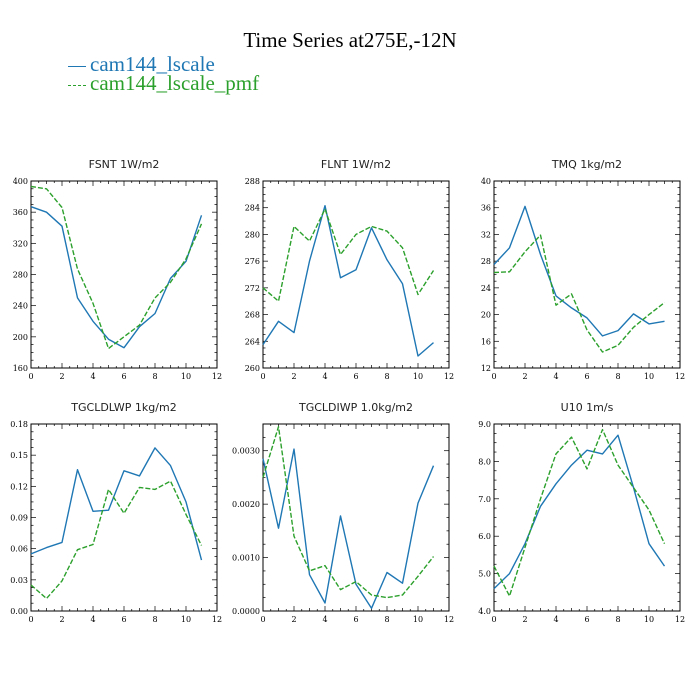 This screenshot has width=700, height=700. I want to click on y-tick-label: 0.0000, so click(246, 611).